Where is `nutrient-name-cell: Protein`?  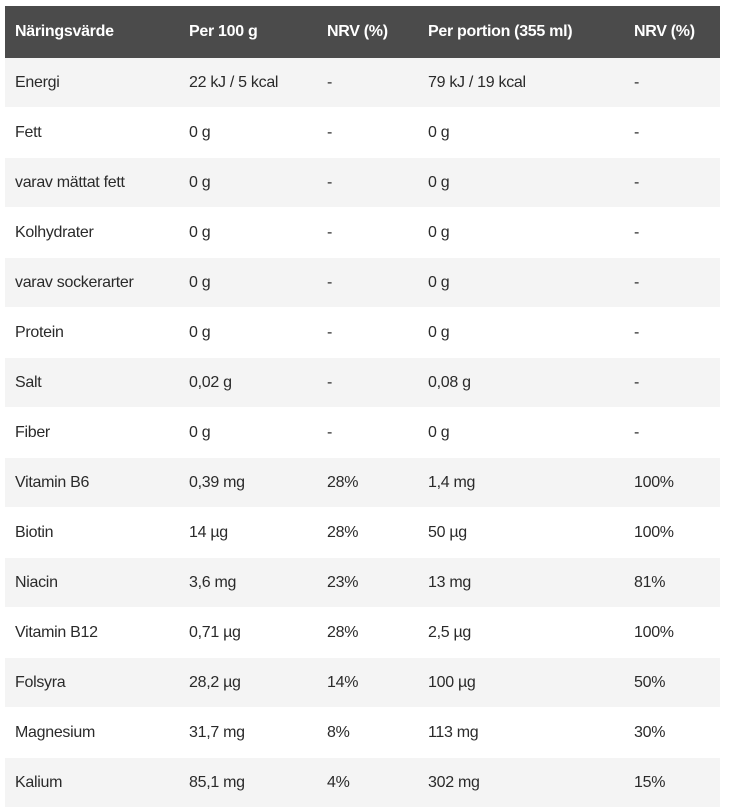
nutrient-name-cell: Protein is located at coordinates (92, 332).